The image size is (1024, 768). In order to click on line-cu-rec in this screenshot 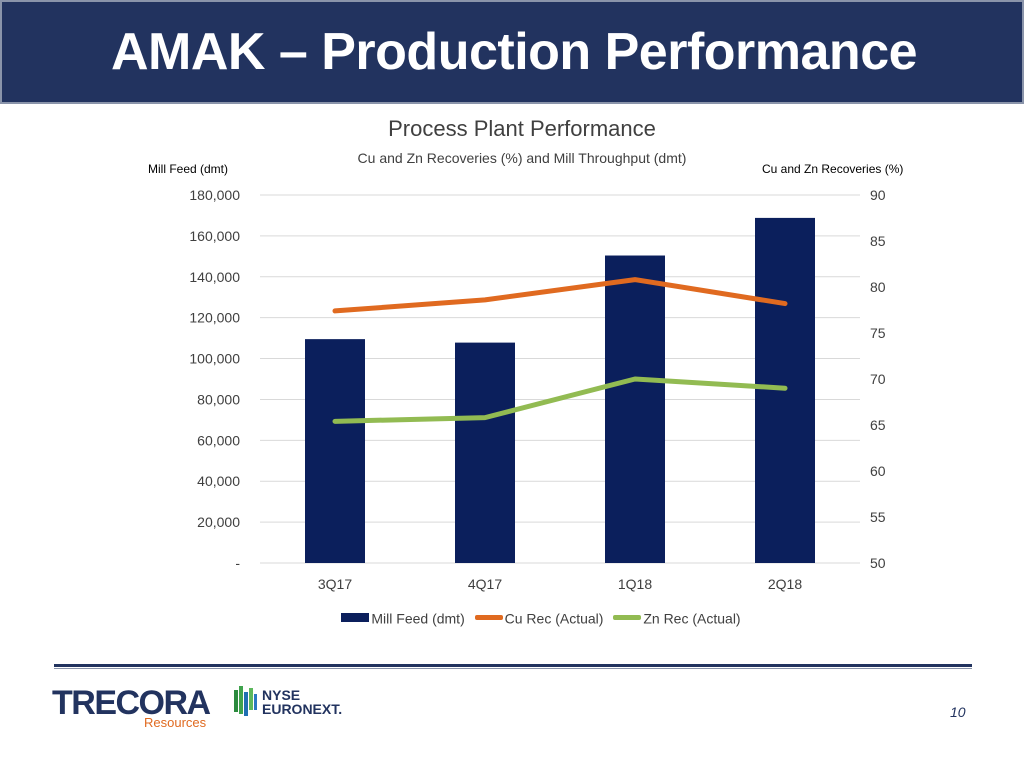, I will do `click(560, 295)`.